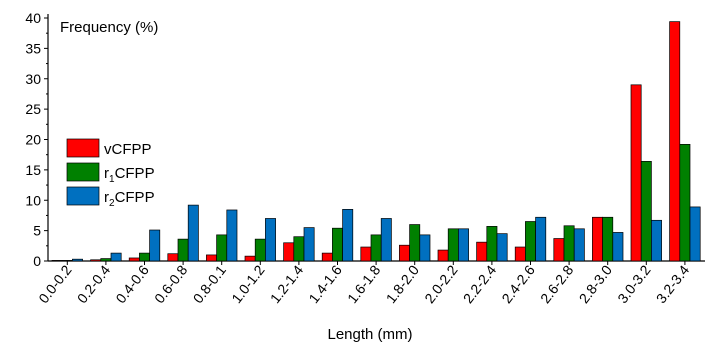  Describe the element at coordinates (134, 259) in the screenshot. I see `bar-vCFPP-0.4-0.6` at that location.